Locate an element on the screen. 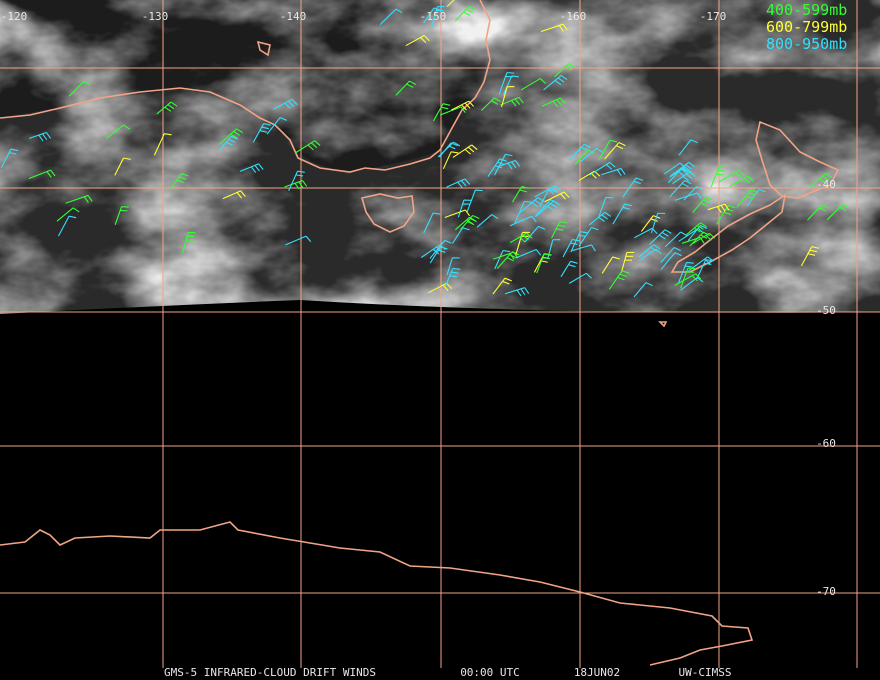  latitude-label: -50 is located at coordinates (826, 310).